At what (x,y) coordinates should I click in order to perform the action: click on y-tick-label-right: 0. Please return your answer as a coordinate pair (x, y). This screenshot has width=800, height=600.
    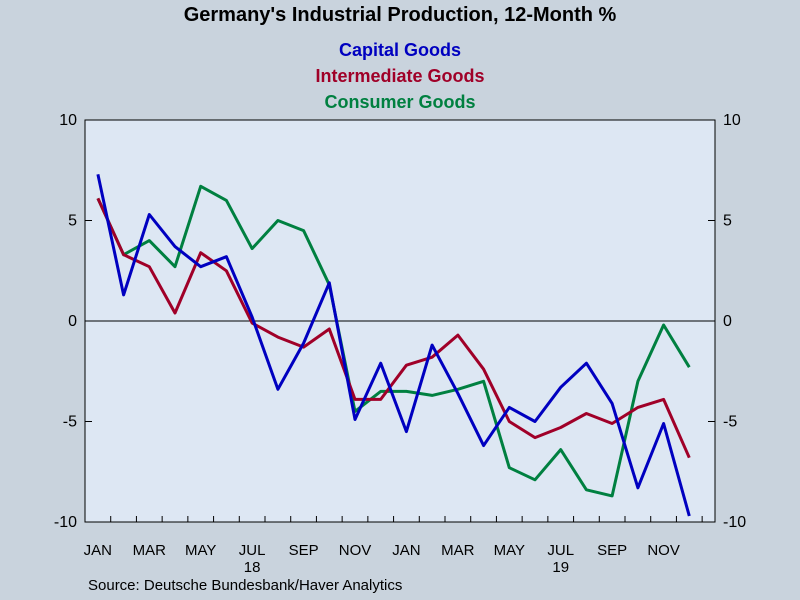
    Looking at the image, I should click on (727, 321).